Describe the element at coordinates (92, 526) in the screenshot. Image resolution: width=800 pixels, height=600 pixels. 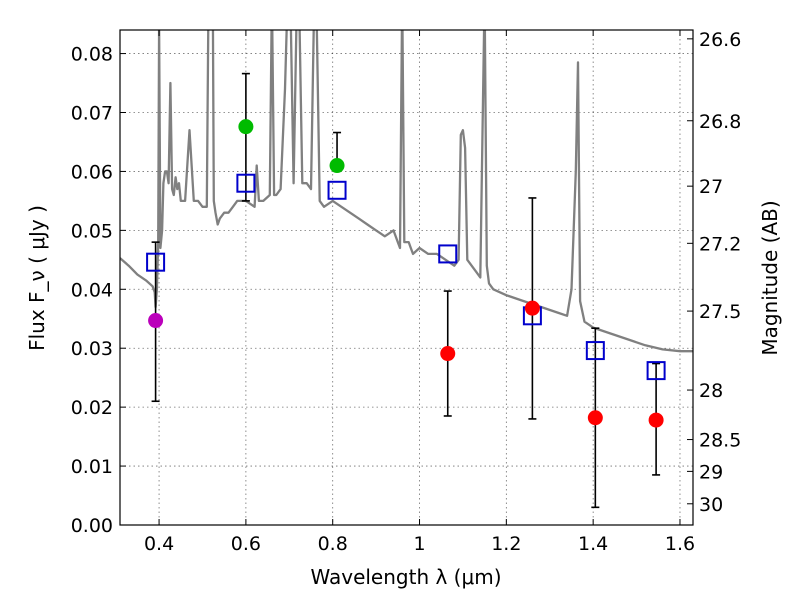
I see `y-tick-label: 0.00` at that location.